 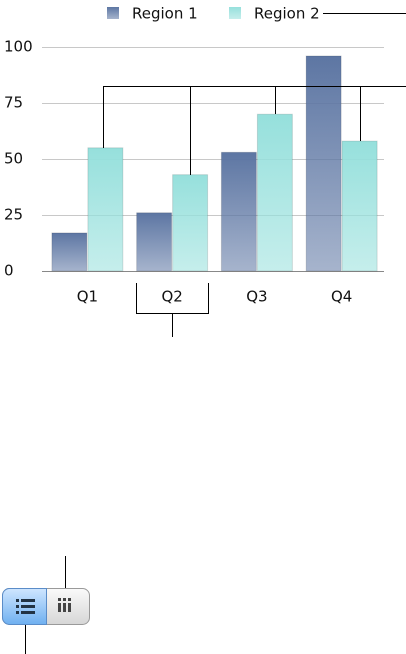 I want to click on column-view-button, so click(x=68, y=606).